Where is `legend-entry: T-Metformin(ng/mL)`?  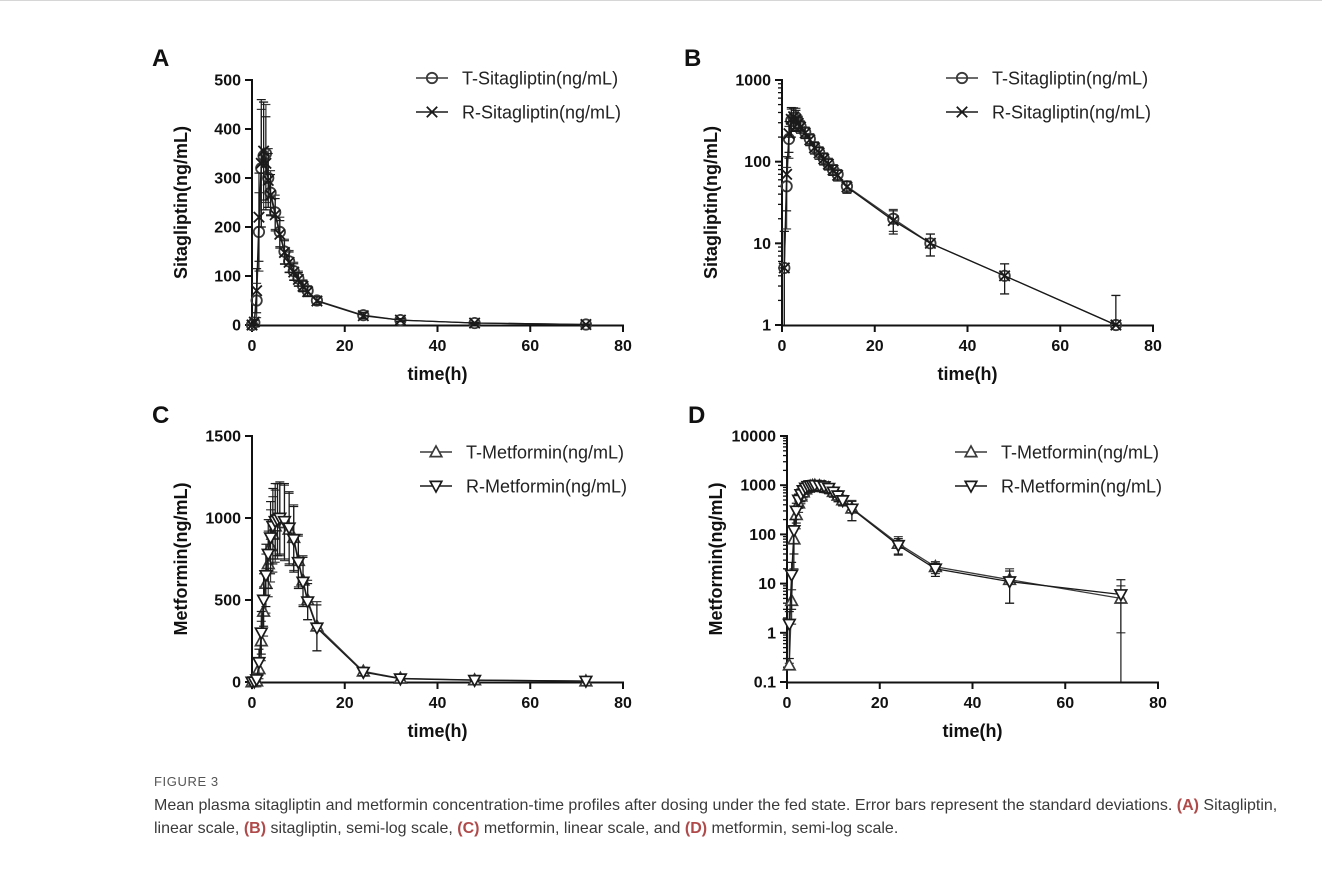 legend-entry: T-Metformin(ng/mL) is located at coordinates (522, 453).